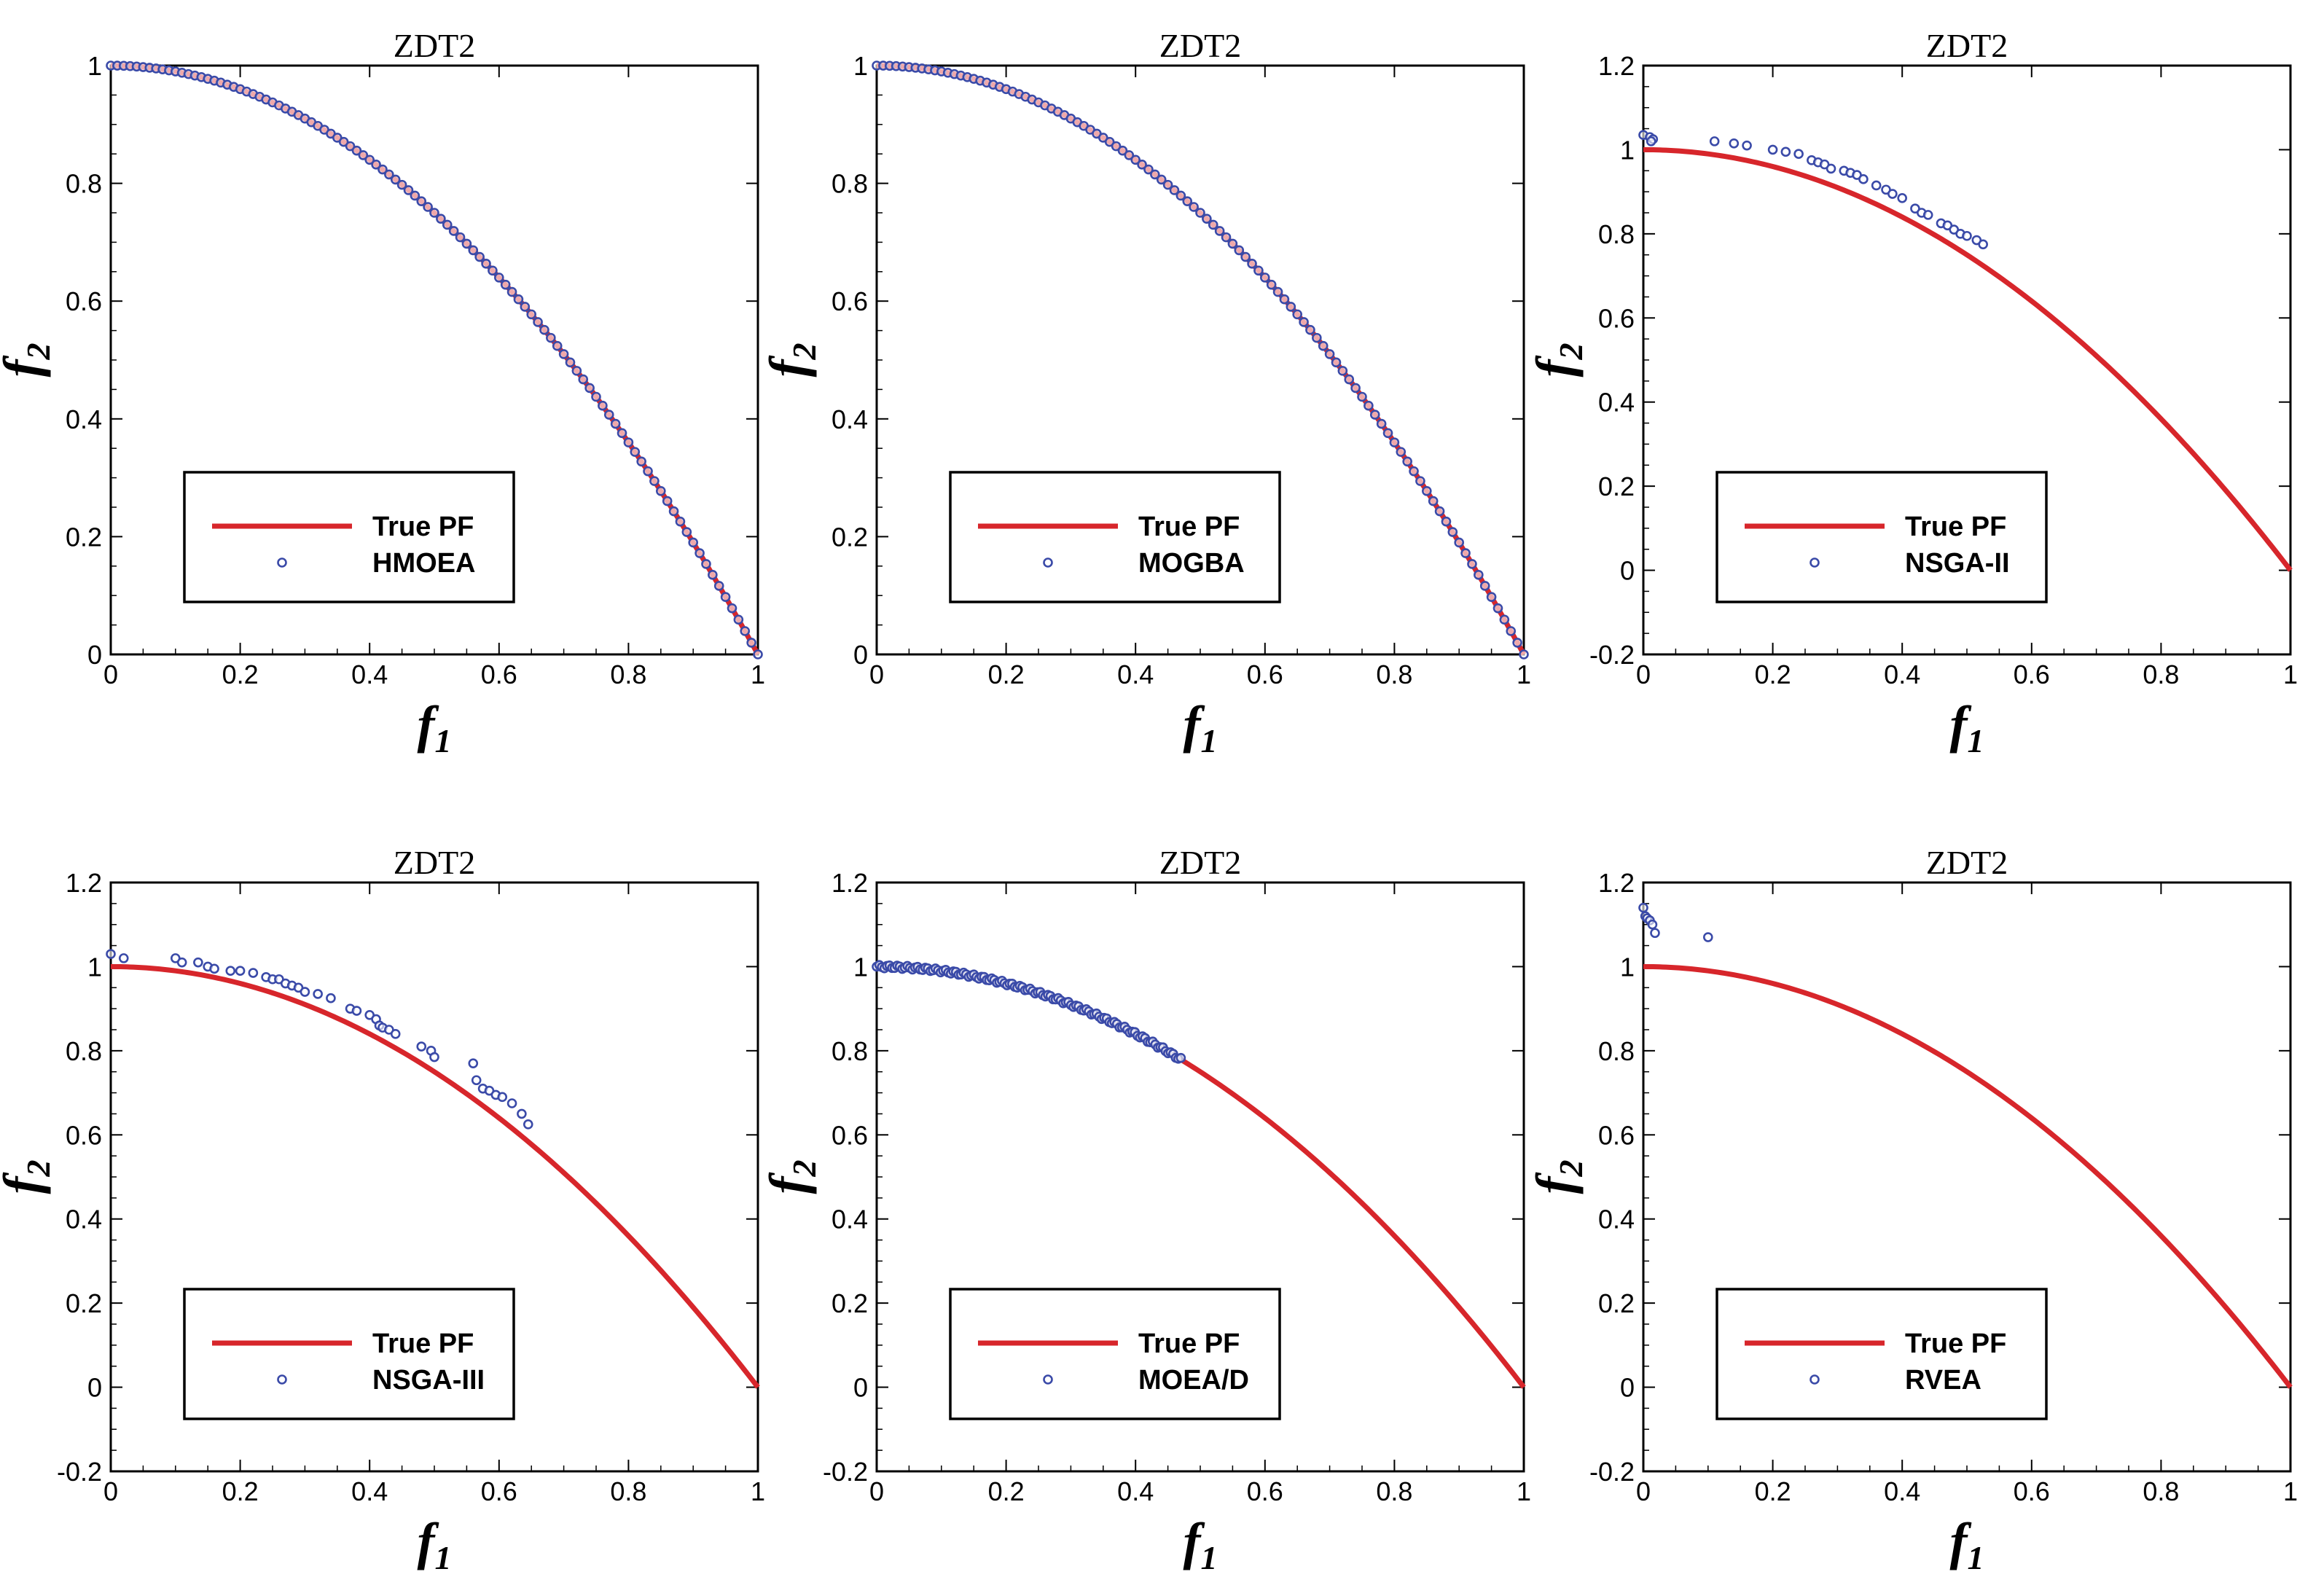 This screenshot has height=1577, width=2324. What do you see at coordinates (1191, 563) in the screenshot?
I see `legend-marker-label: MOGBA` at bounding box center [1191, 563].